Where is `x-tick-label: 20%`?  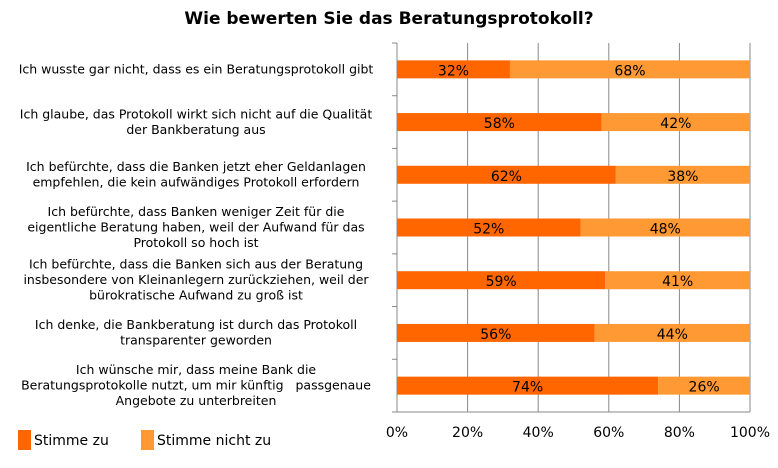
x-tick-label: 20% is located at coordinates (467, 433).